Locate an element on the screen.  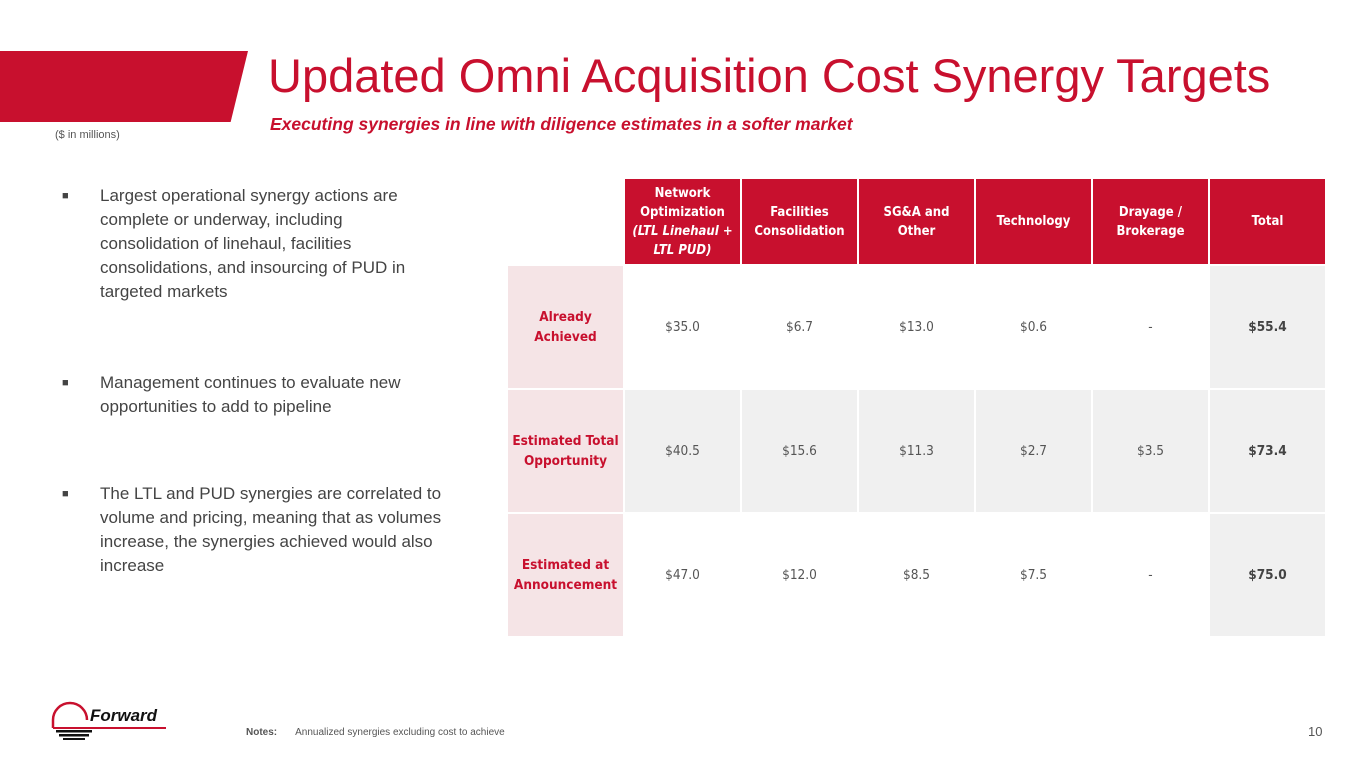
table-corner is located at coordinates (565, 221).